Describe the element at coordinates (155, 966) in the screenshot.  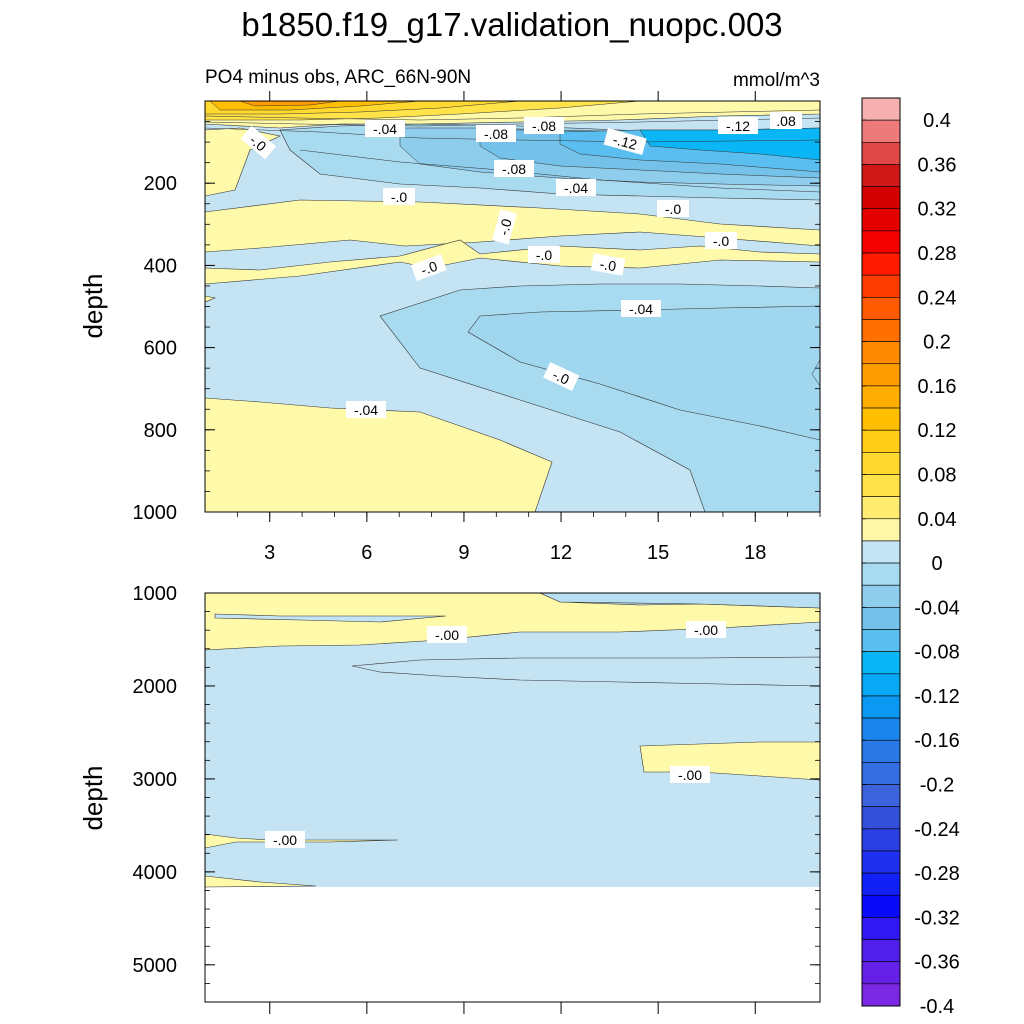
I see `lower-y-tick-label: 5000` at that location.